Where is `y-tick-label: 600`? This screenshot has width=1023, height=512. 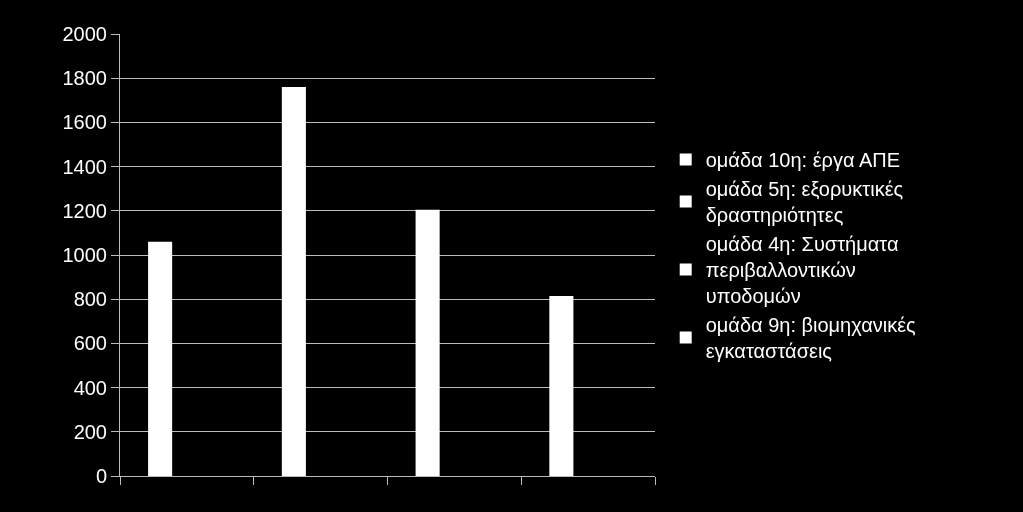
y-tick-label: 600 is located at coordinates (90, 343).